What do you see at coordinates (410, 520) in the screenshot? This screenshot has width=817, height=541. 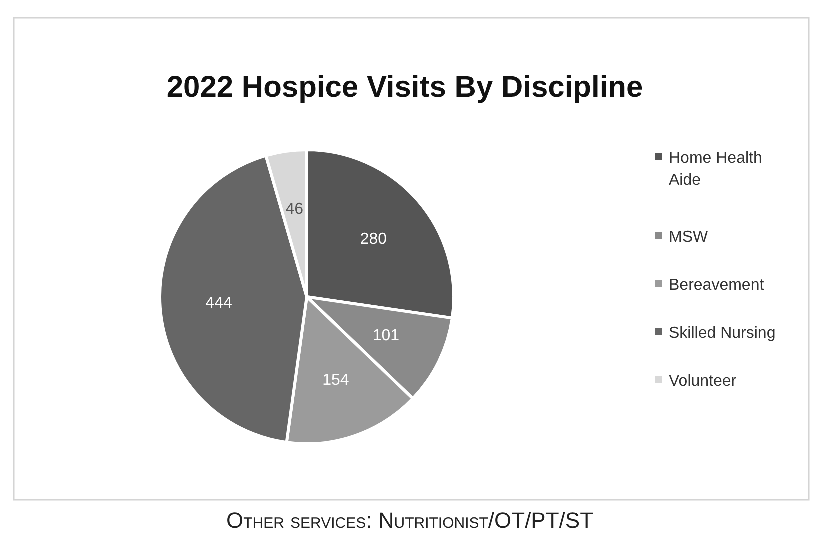 I see `text: Other services: Nutritionist/OT/PT/ST` at bounding box center [410, 520].